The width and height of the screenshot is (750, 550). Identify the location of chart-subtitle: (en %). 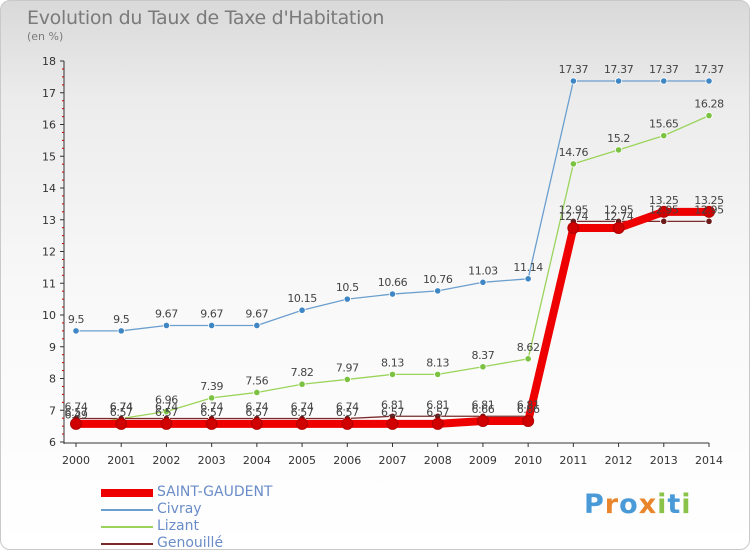
(45, 36).